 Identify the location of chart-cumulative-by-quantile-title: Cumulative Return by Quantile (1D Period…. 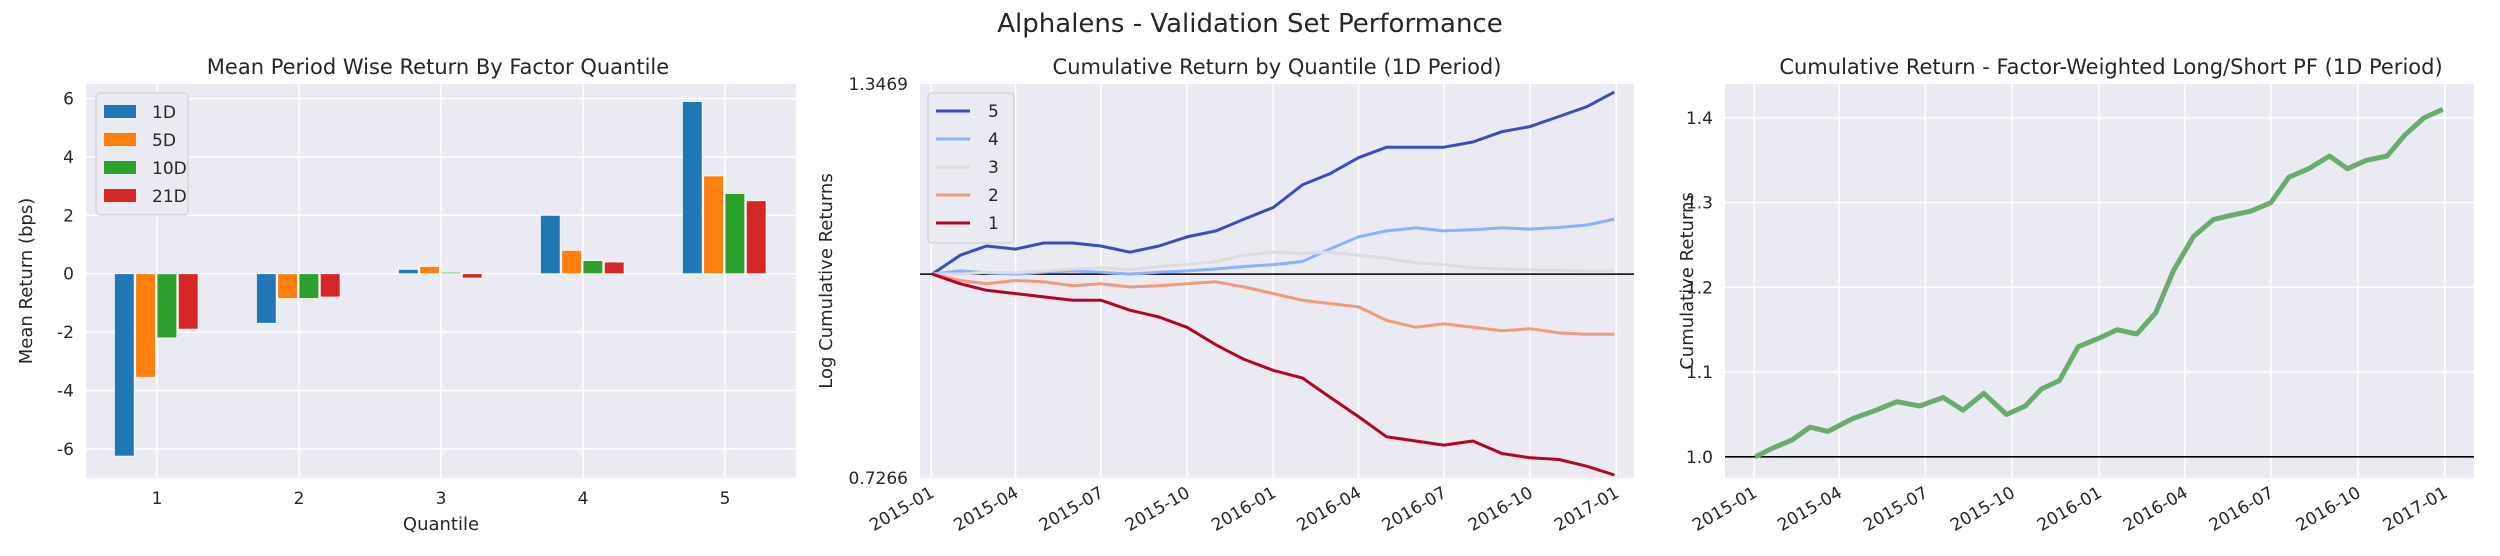
(1277, 67).